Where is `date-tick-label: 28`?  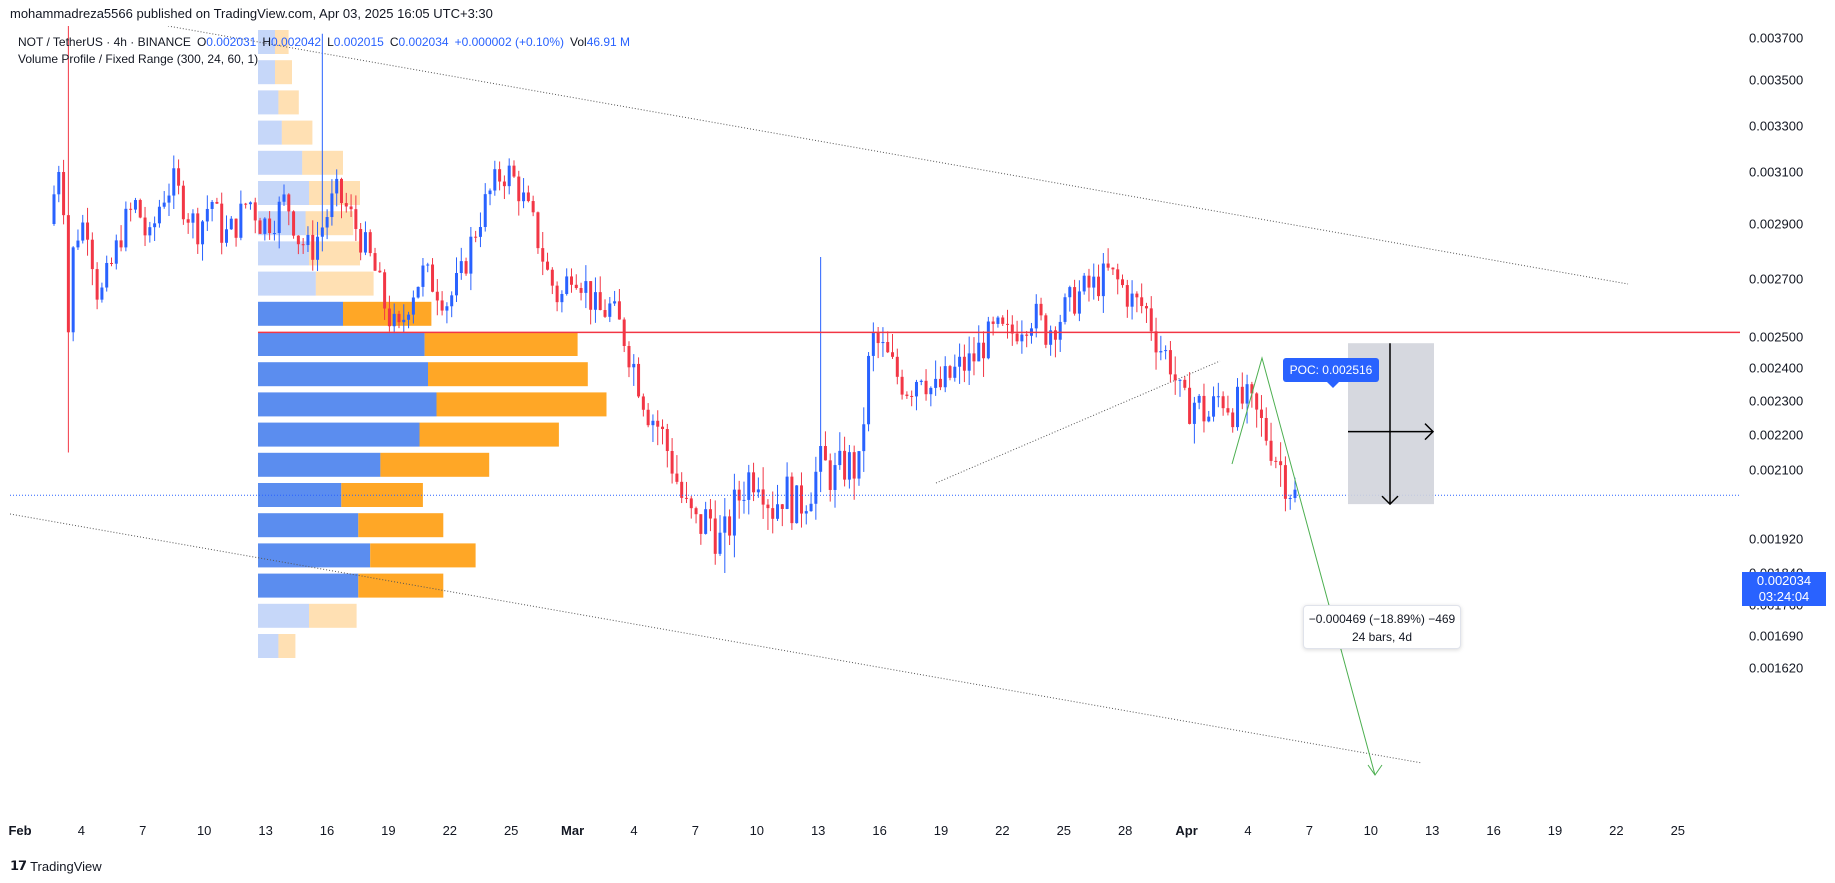 date-tick-label: 28 is located at coordinates (1125, 830).